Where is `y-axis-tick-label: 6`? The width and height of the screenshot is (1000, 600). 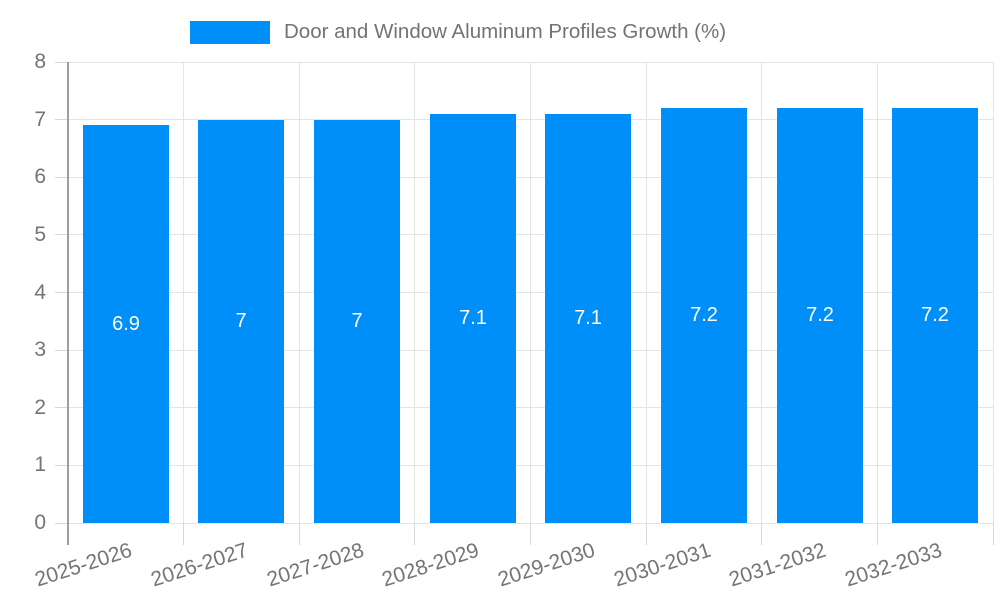
y-axis-tick-label: 6 is located at coordinates (40, 177).